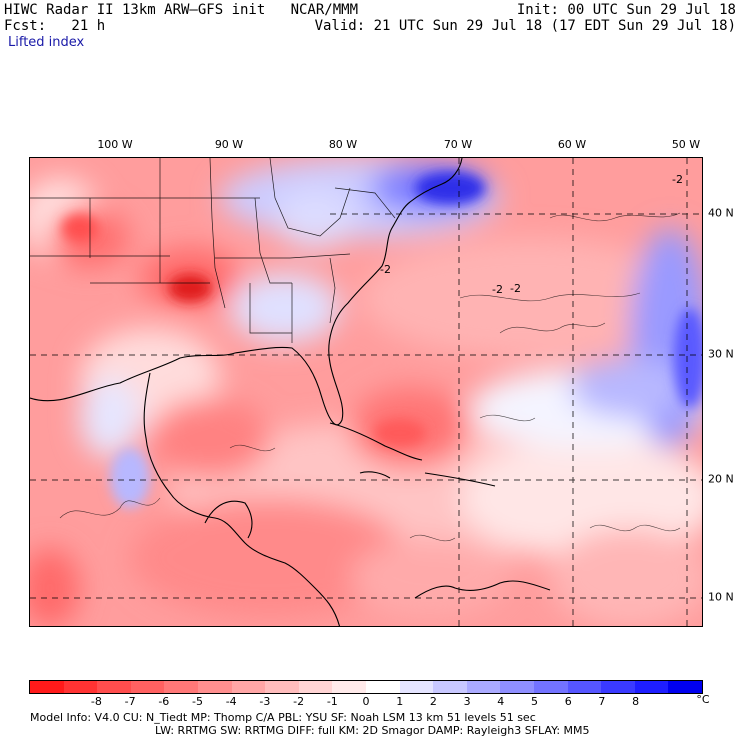 This screenshot has height=740, width=740. I want to click on colorbar-tick-label: 3, so click(467, 701).